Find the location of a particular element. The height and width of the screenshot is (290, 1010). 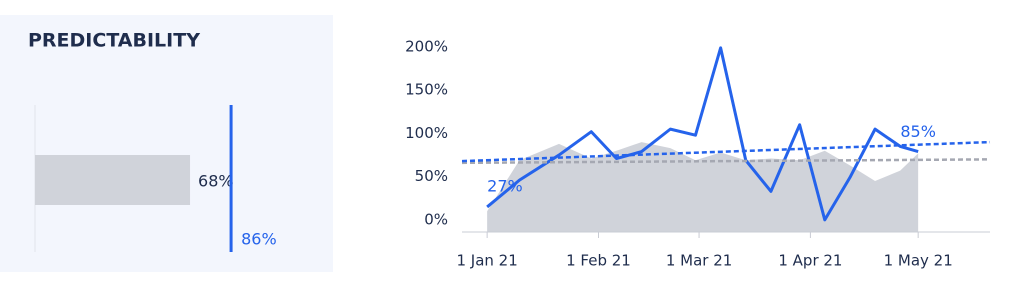

y-tick-label: 150% is located at coordinates (426, 90).